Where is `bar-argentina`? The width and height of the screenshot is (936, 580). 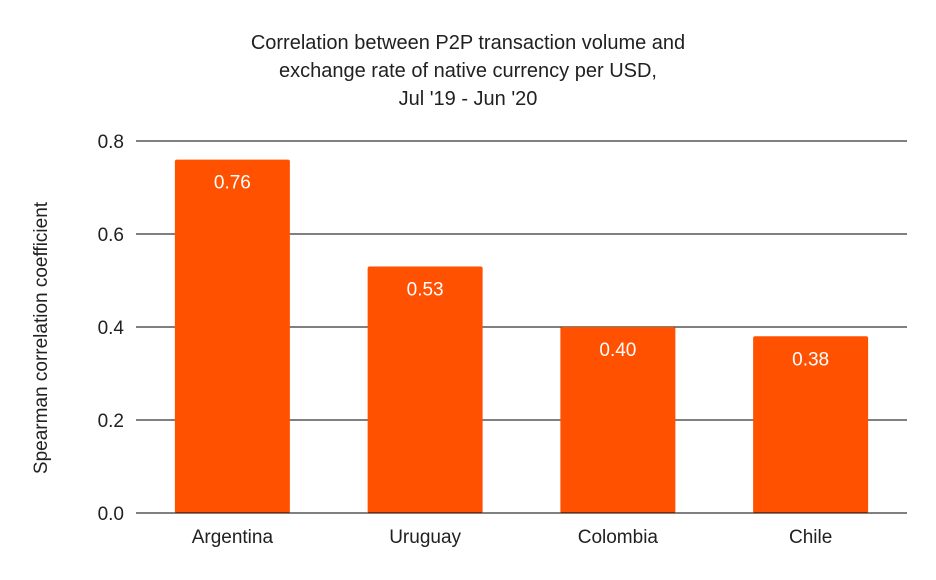 bar-argentina is located at coordinates (232, 336).